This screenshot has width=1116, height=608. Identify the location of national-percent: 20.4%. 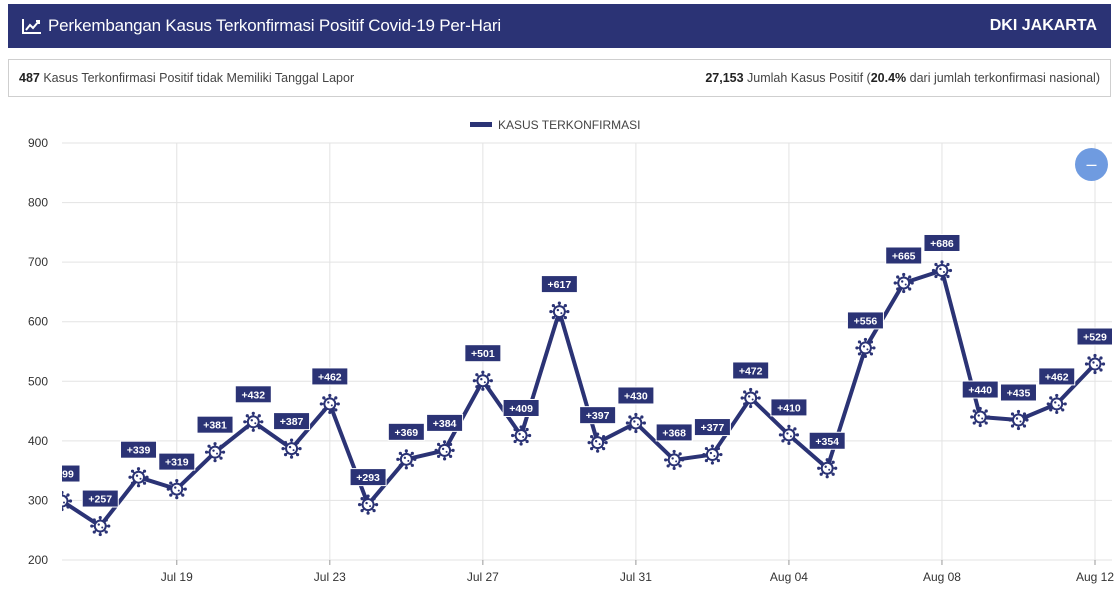
(888, 78).